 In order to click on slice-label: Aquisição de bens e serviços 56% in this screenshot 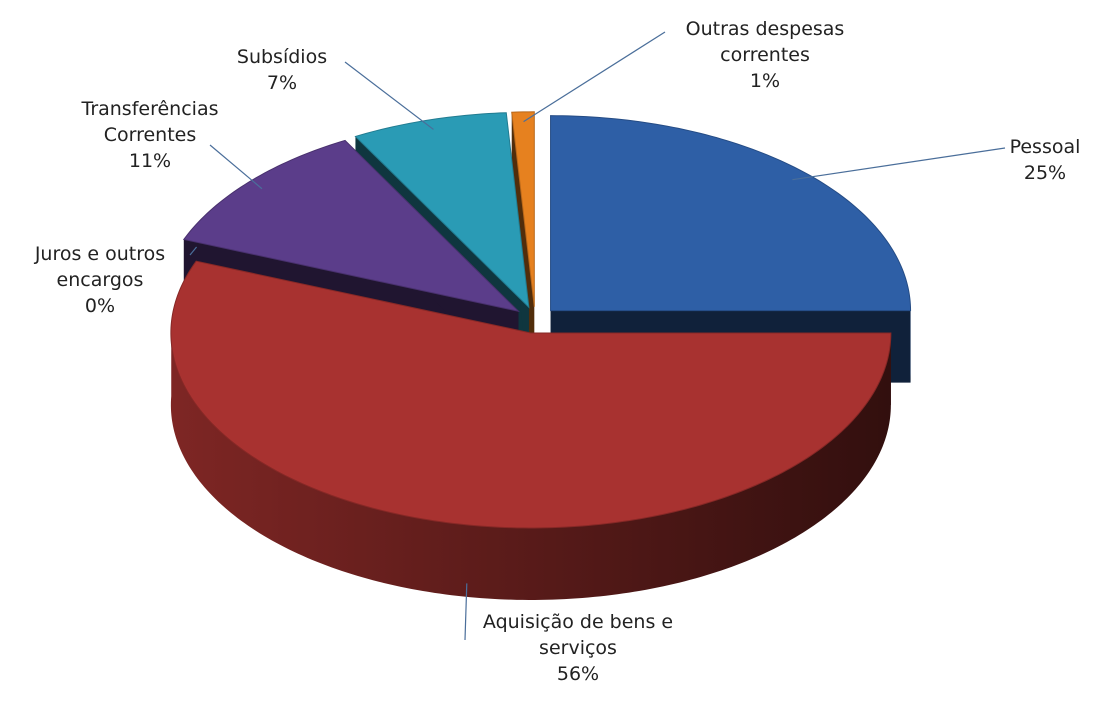, I will do `click(578, 648)`.